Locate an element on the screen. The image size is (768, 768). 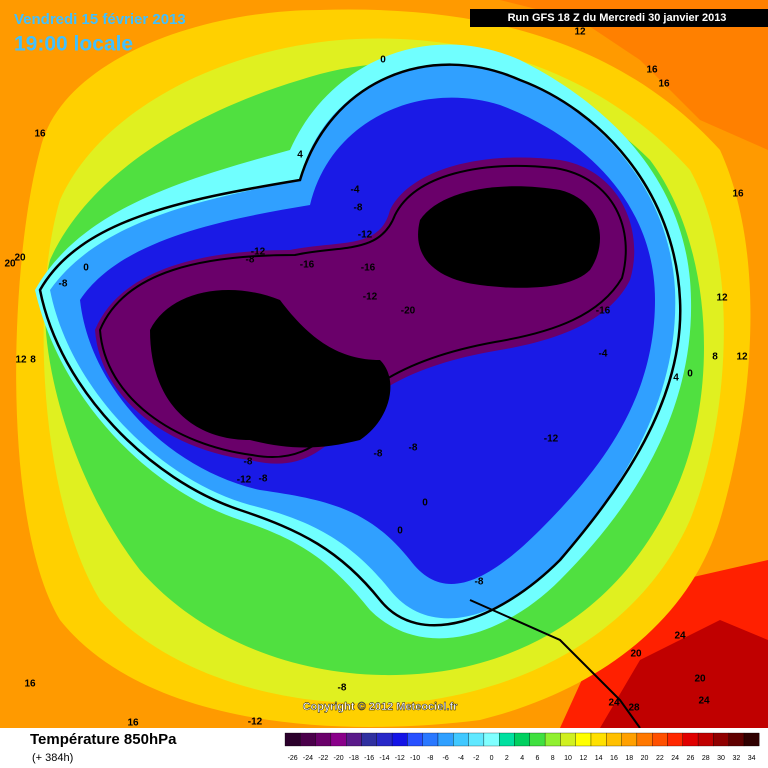
legend-label: 22 is located at coordinates (660, 758).